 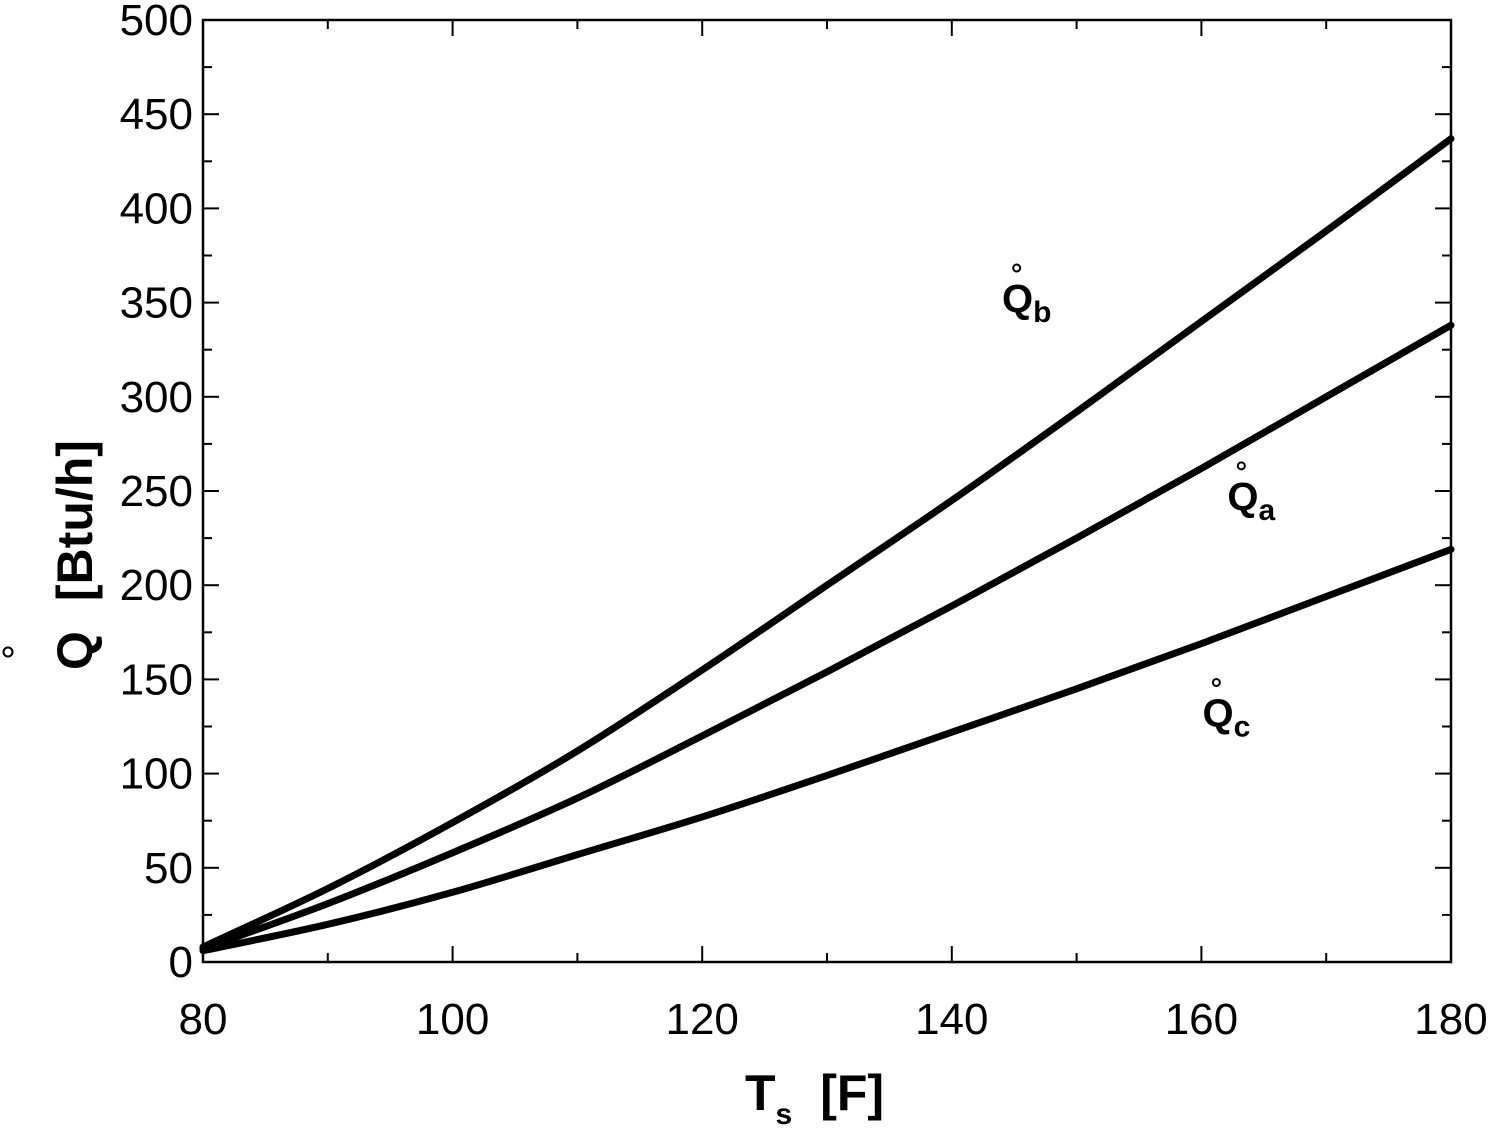 I want to click on y-tick-label: 250, so click(x=156, y=491).